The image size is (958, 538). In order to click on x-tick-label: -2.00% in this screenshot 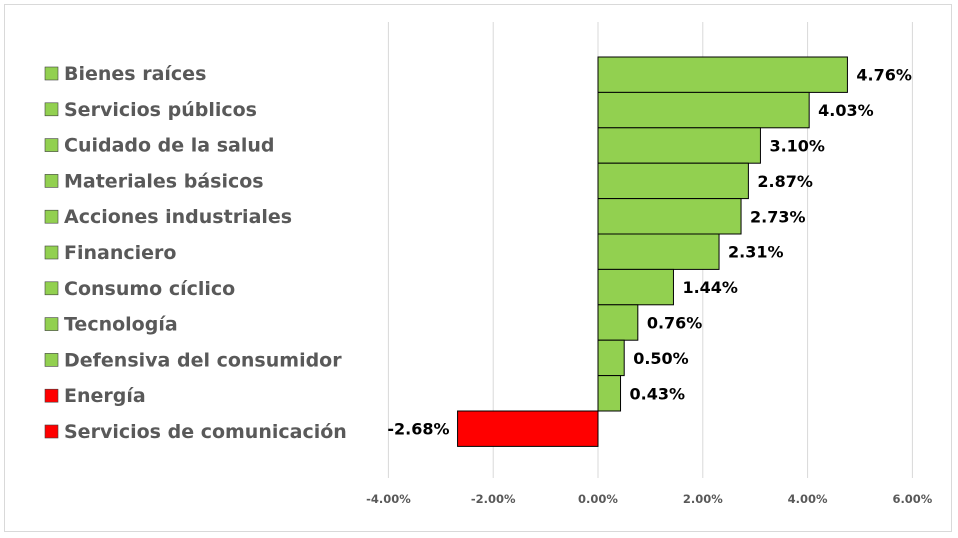, I will do `click(493, 499)`.